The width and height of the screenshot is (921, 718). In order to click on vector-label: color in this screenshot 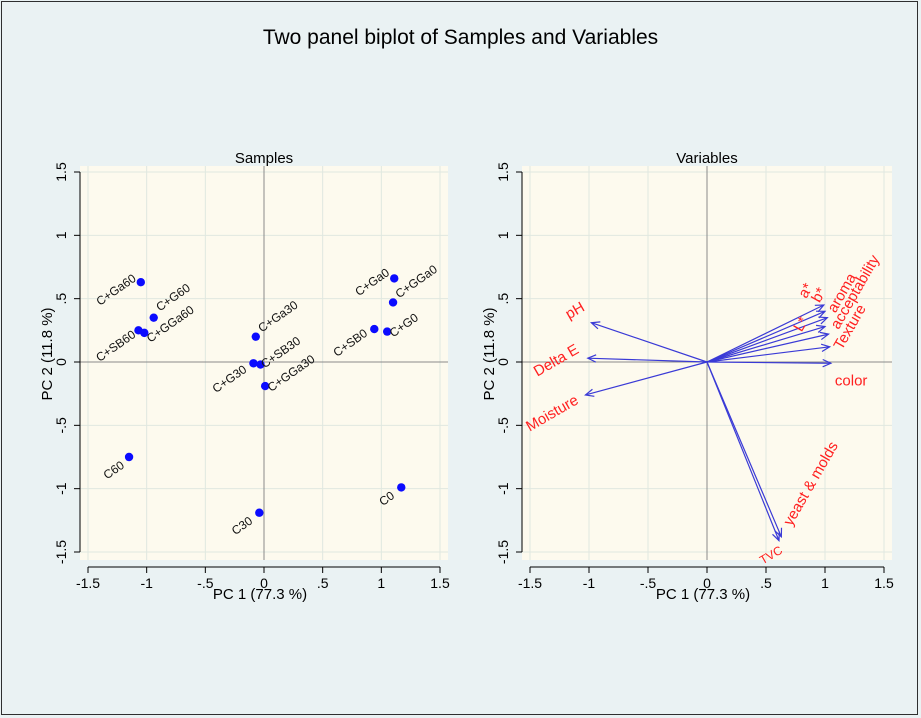, I will do `click(851, 380)`.